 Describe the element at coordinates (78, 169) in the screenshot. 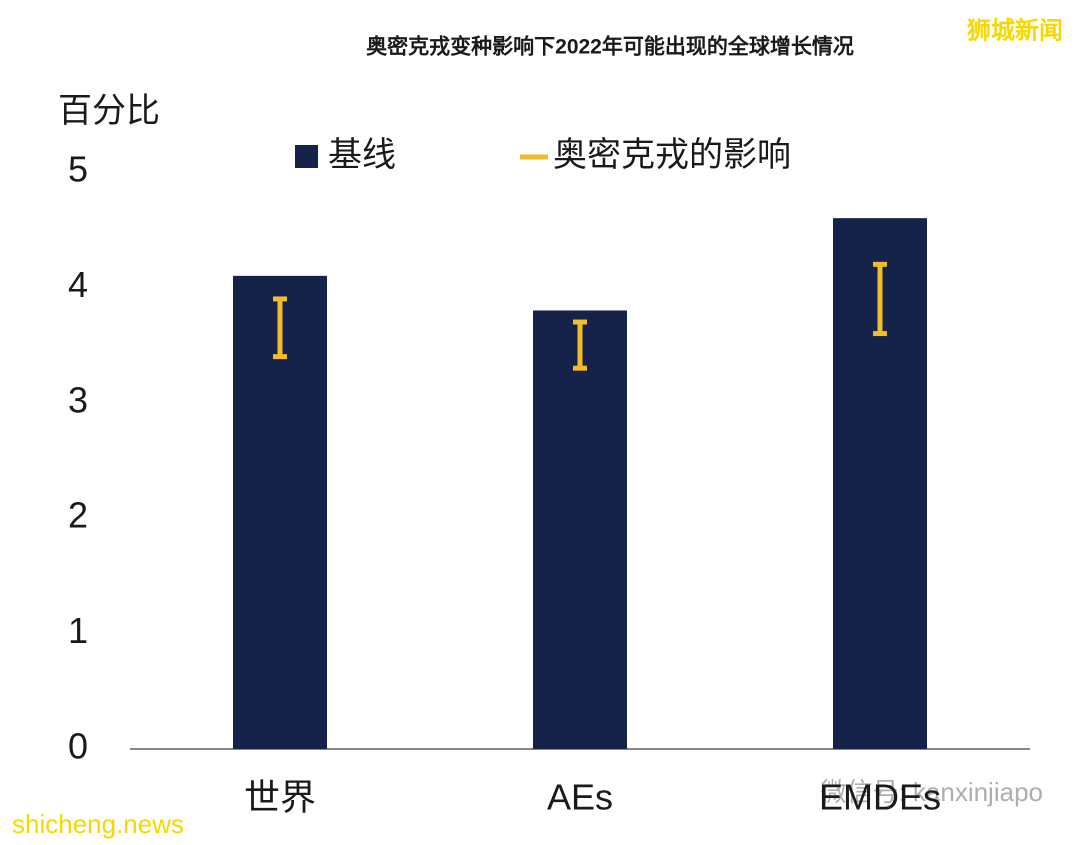

I see `y-tick-label: 5` at that location.